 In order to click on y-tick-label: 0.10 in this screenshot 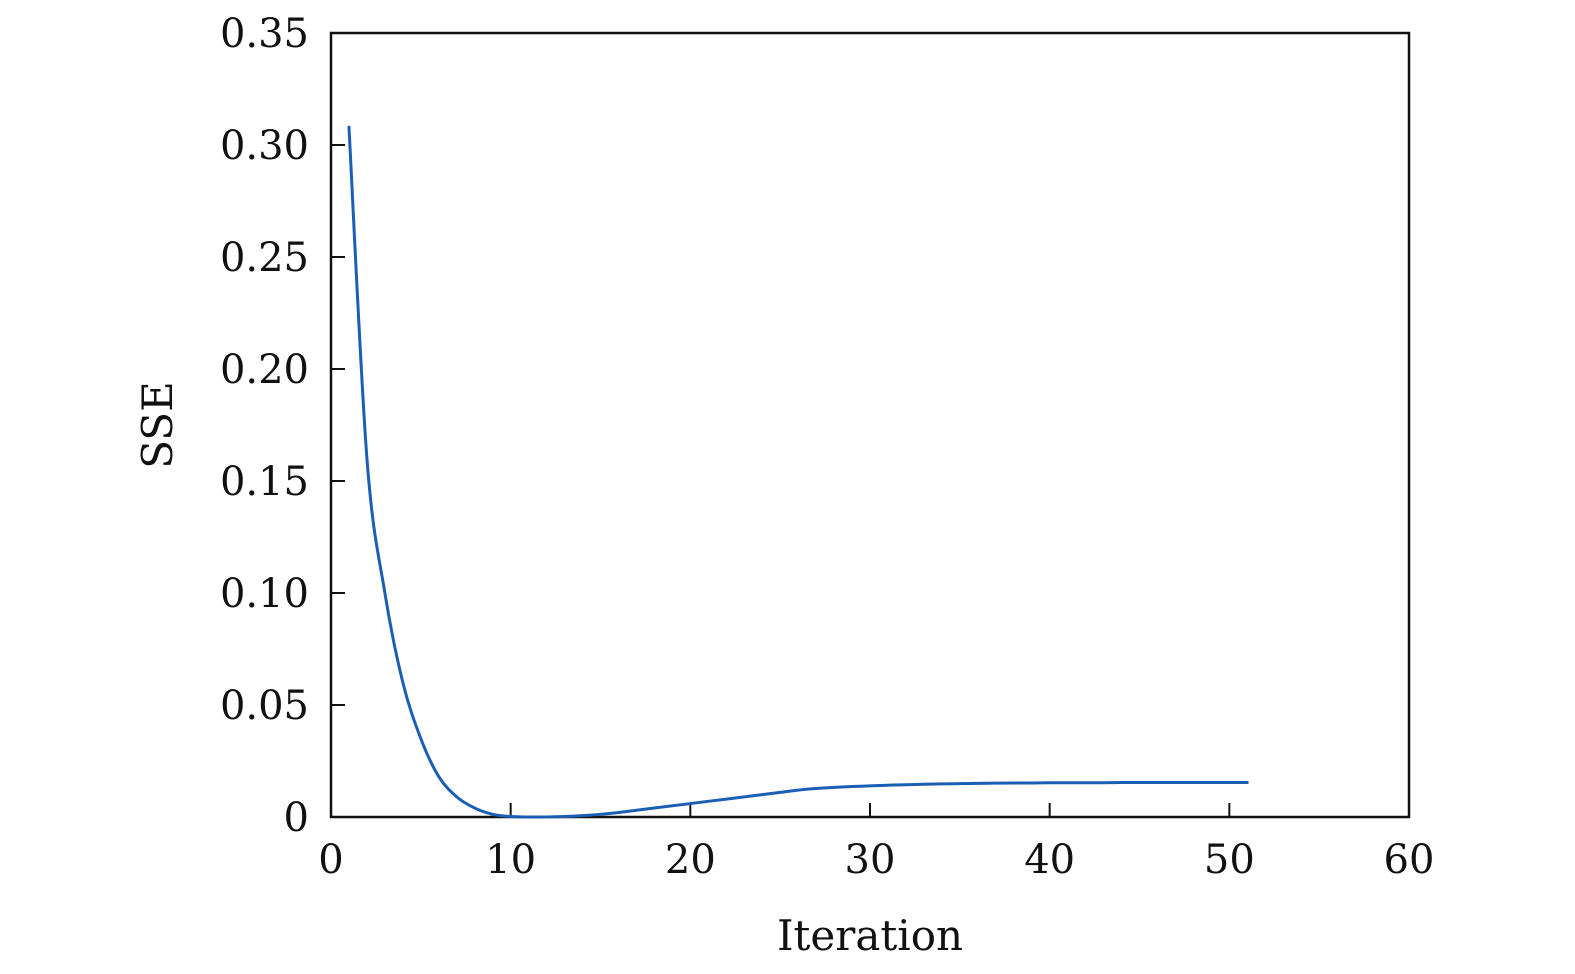, I will do `click(264, 594)`.